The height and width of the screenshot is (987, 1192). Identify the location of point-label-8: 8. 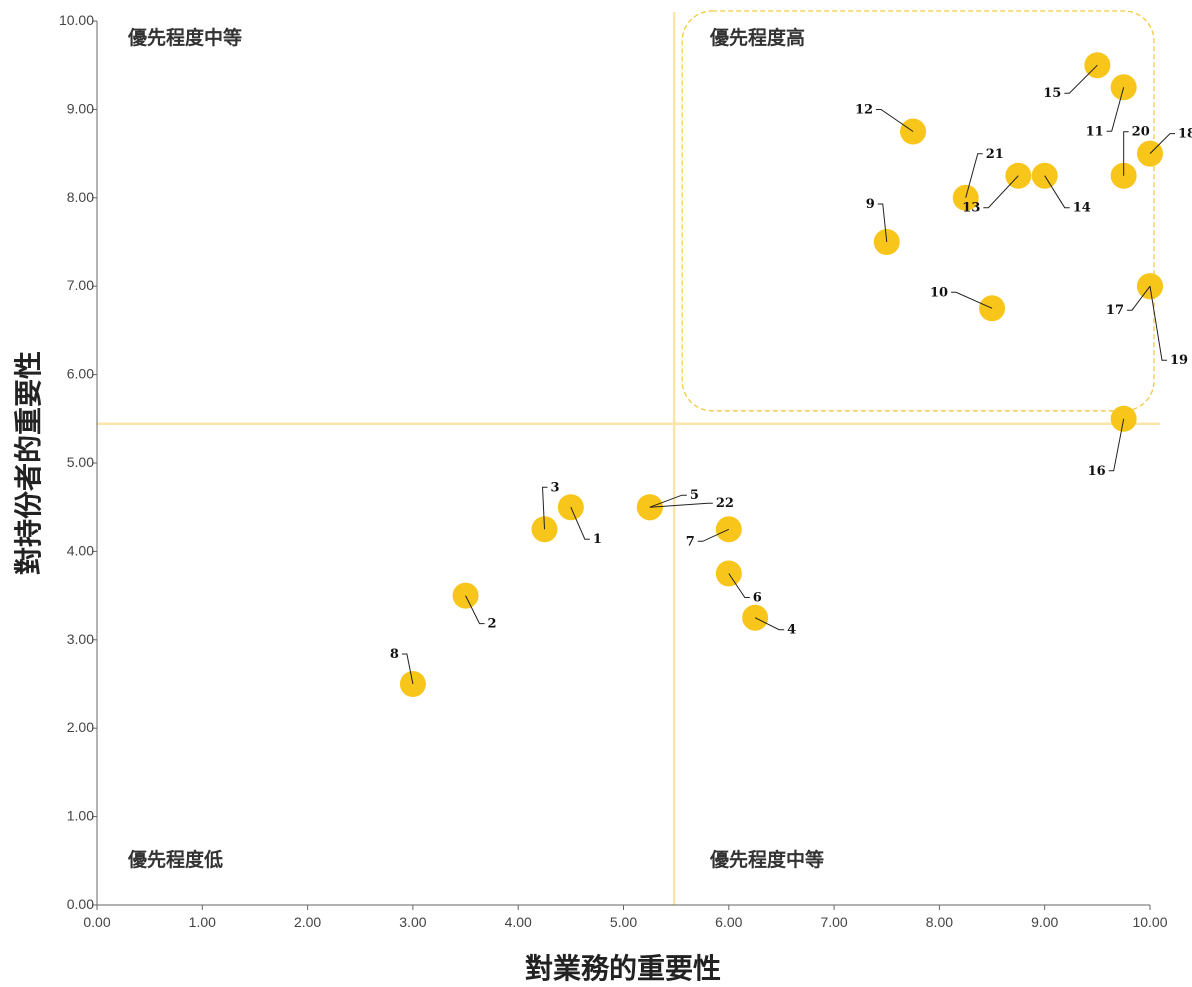
(394, 654).